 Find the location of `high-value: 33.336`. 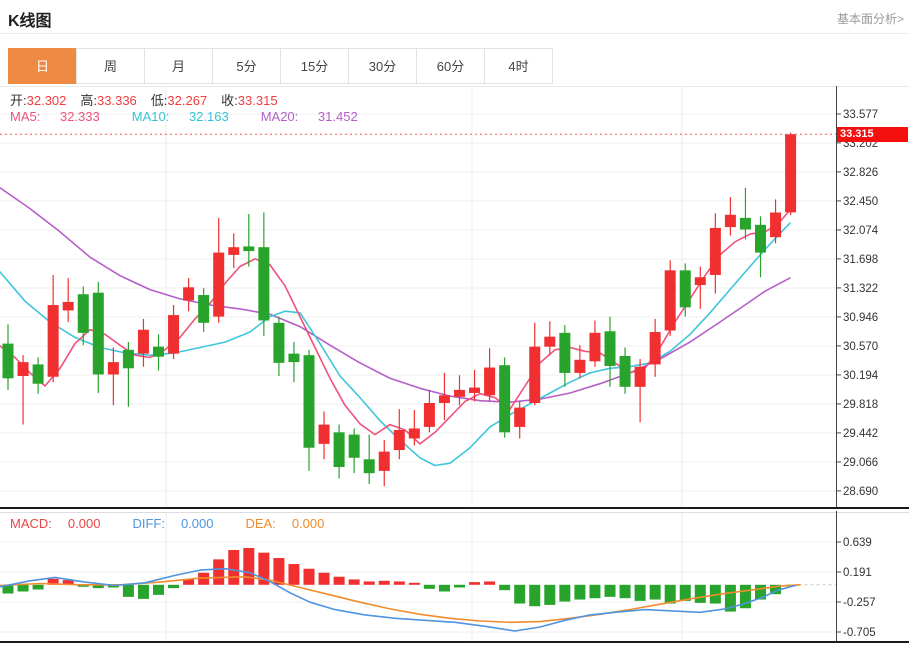

high-value: 33.336 is located at coordinates (117, 100).